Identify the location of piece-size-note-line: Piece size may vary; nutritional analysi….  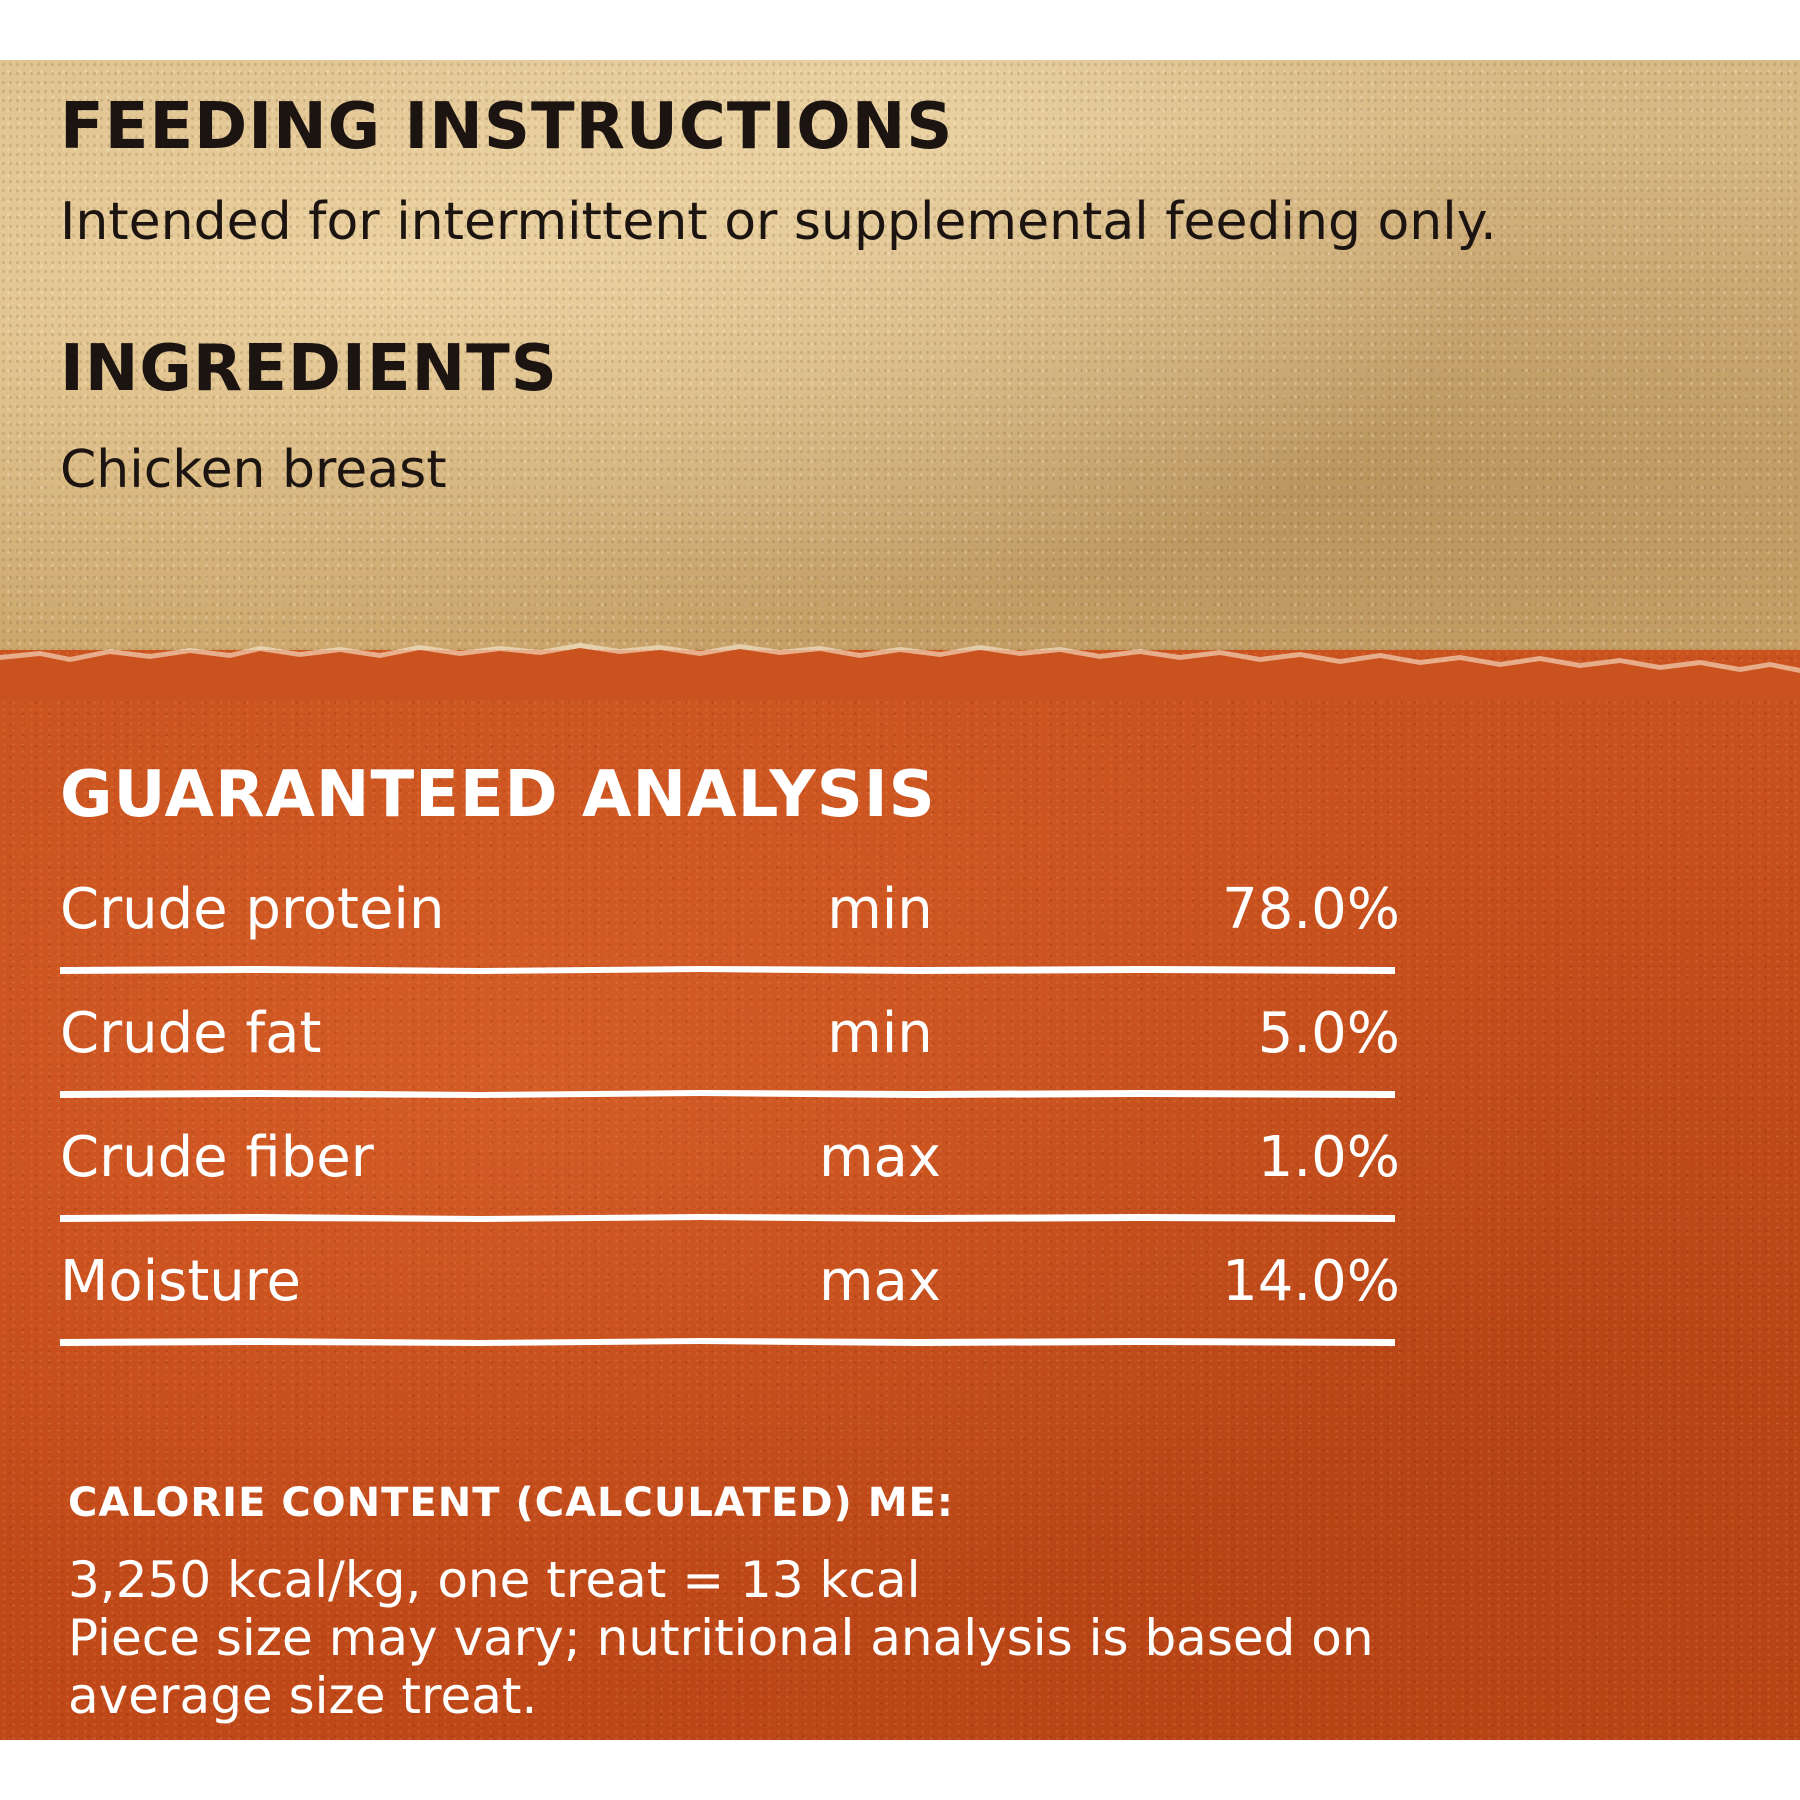
(721, 1638).